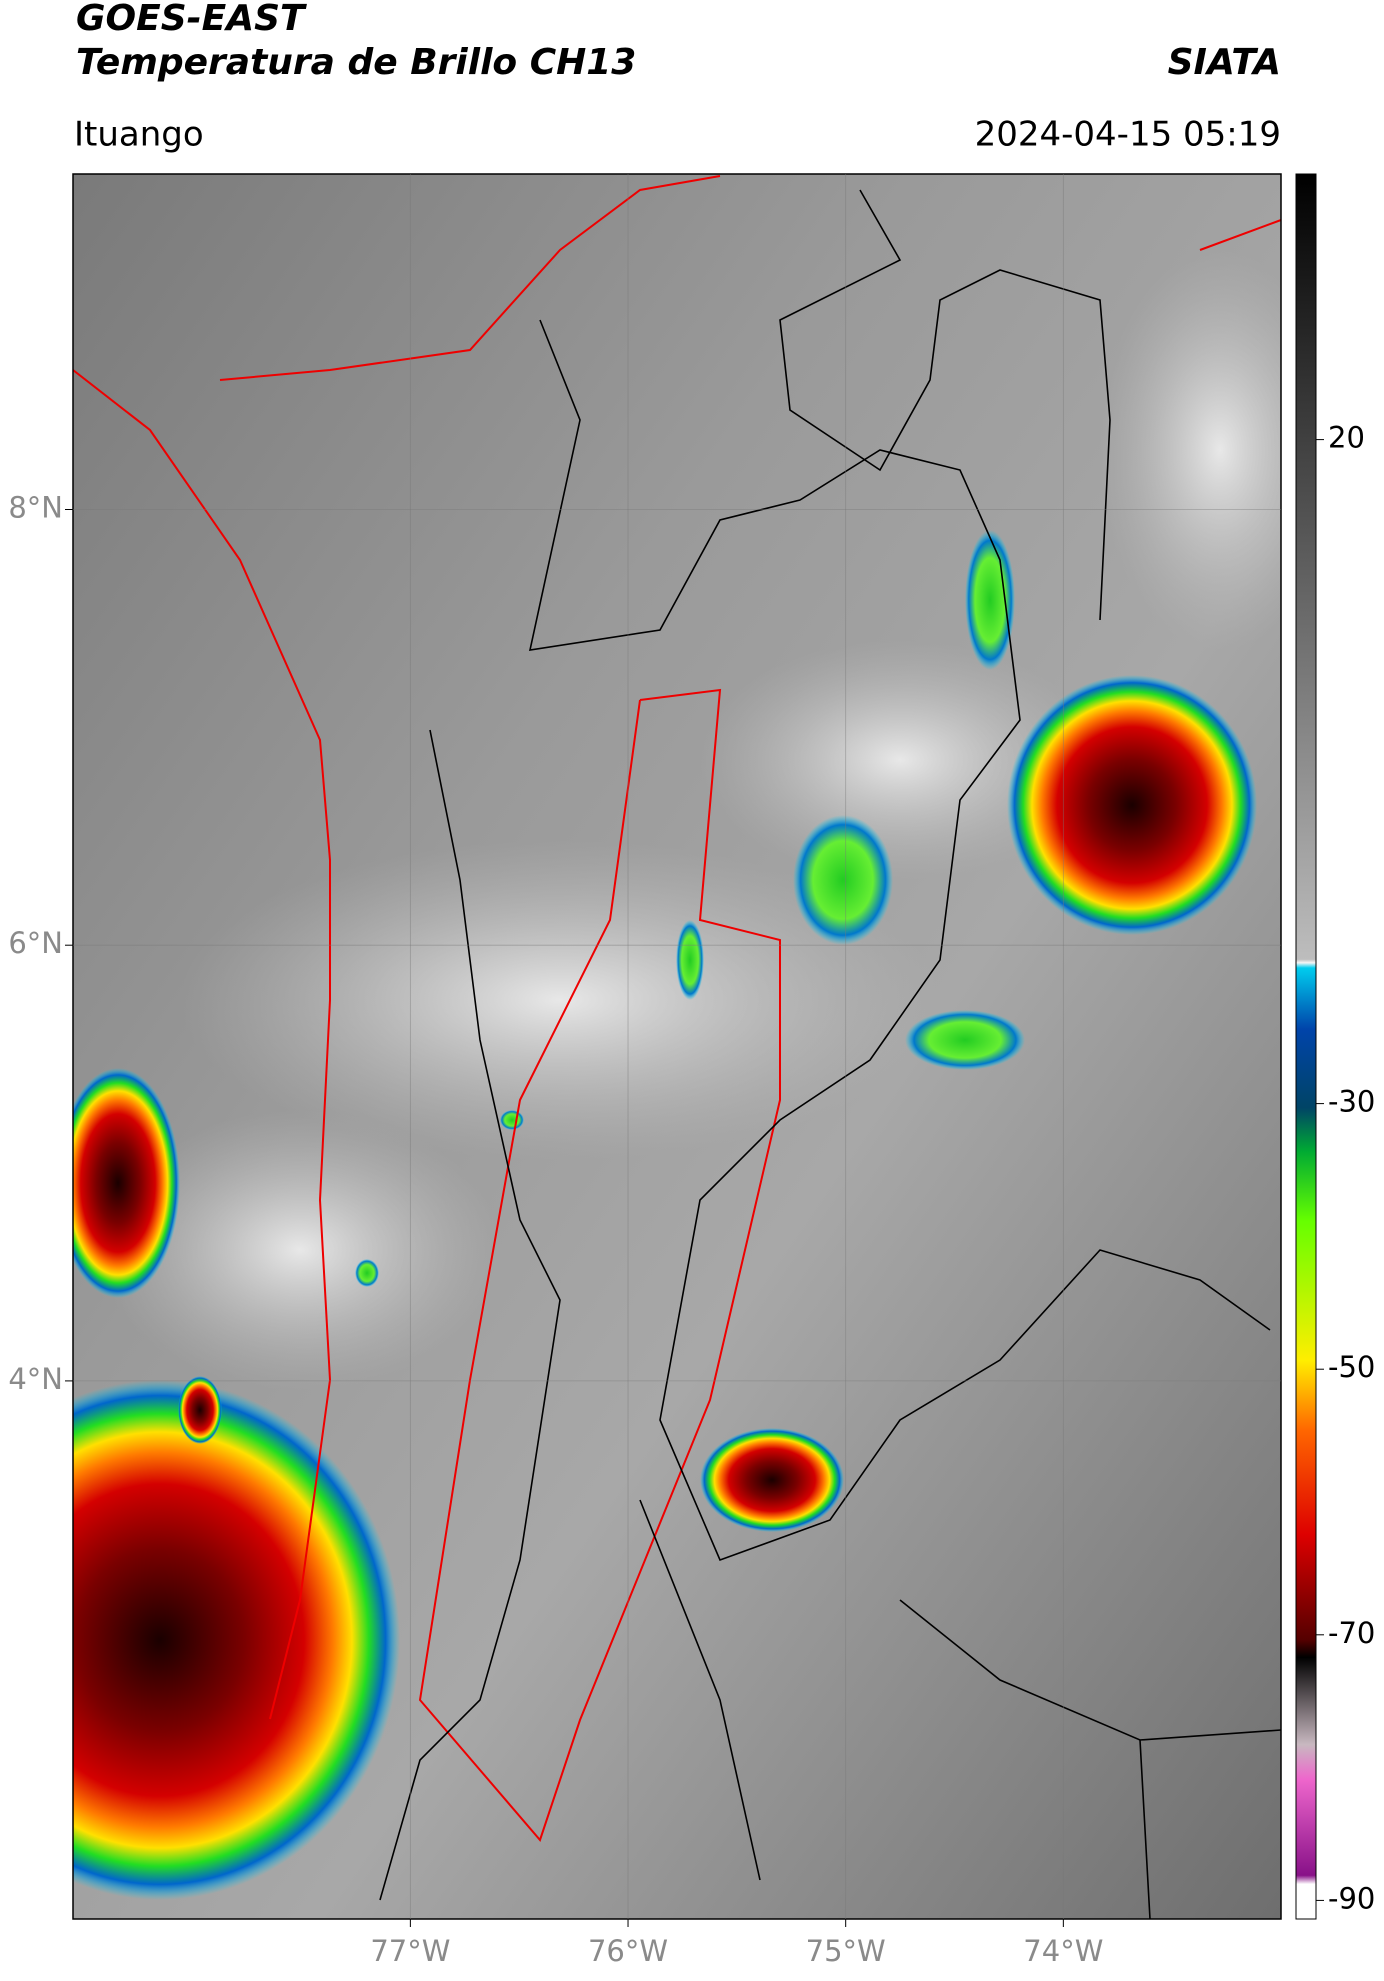 Image resolution: width=1384 pixels, height=1981 pixels. I want to click on location: Ituango, so click(139, 135).